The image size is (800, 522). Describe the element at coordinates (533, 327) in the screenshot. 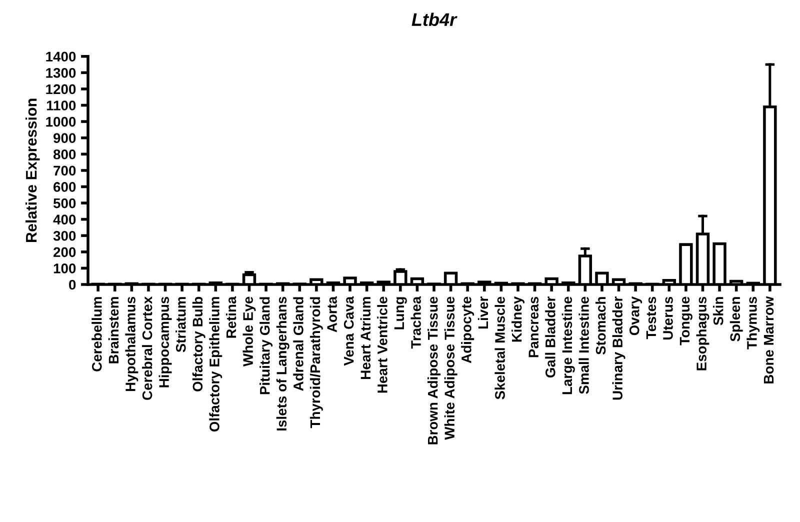

I see `x-tick-label: Pancreas` at that location.